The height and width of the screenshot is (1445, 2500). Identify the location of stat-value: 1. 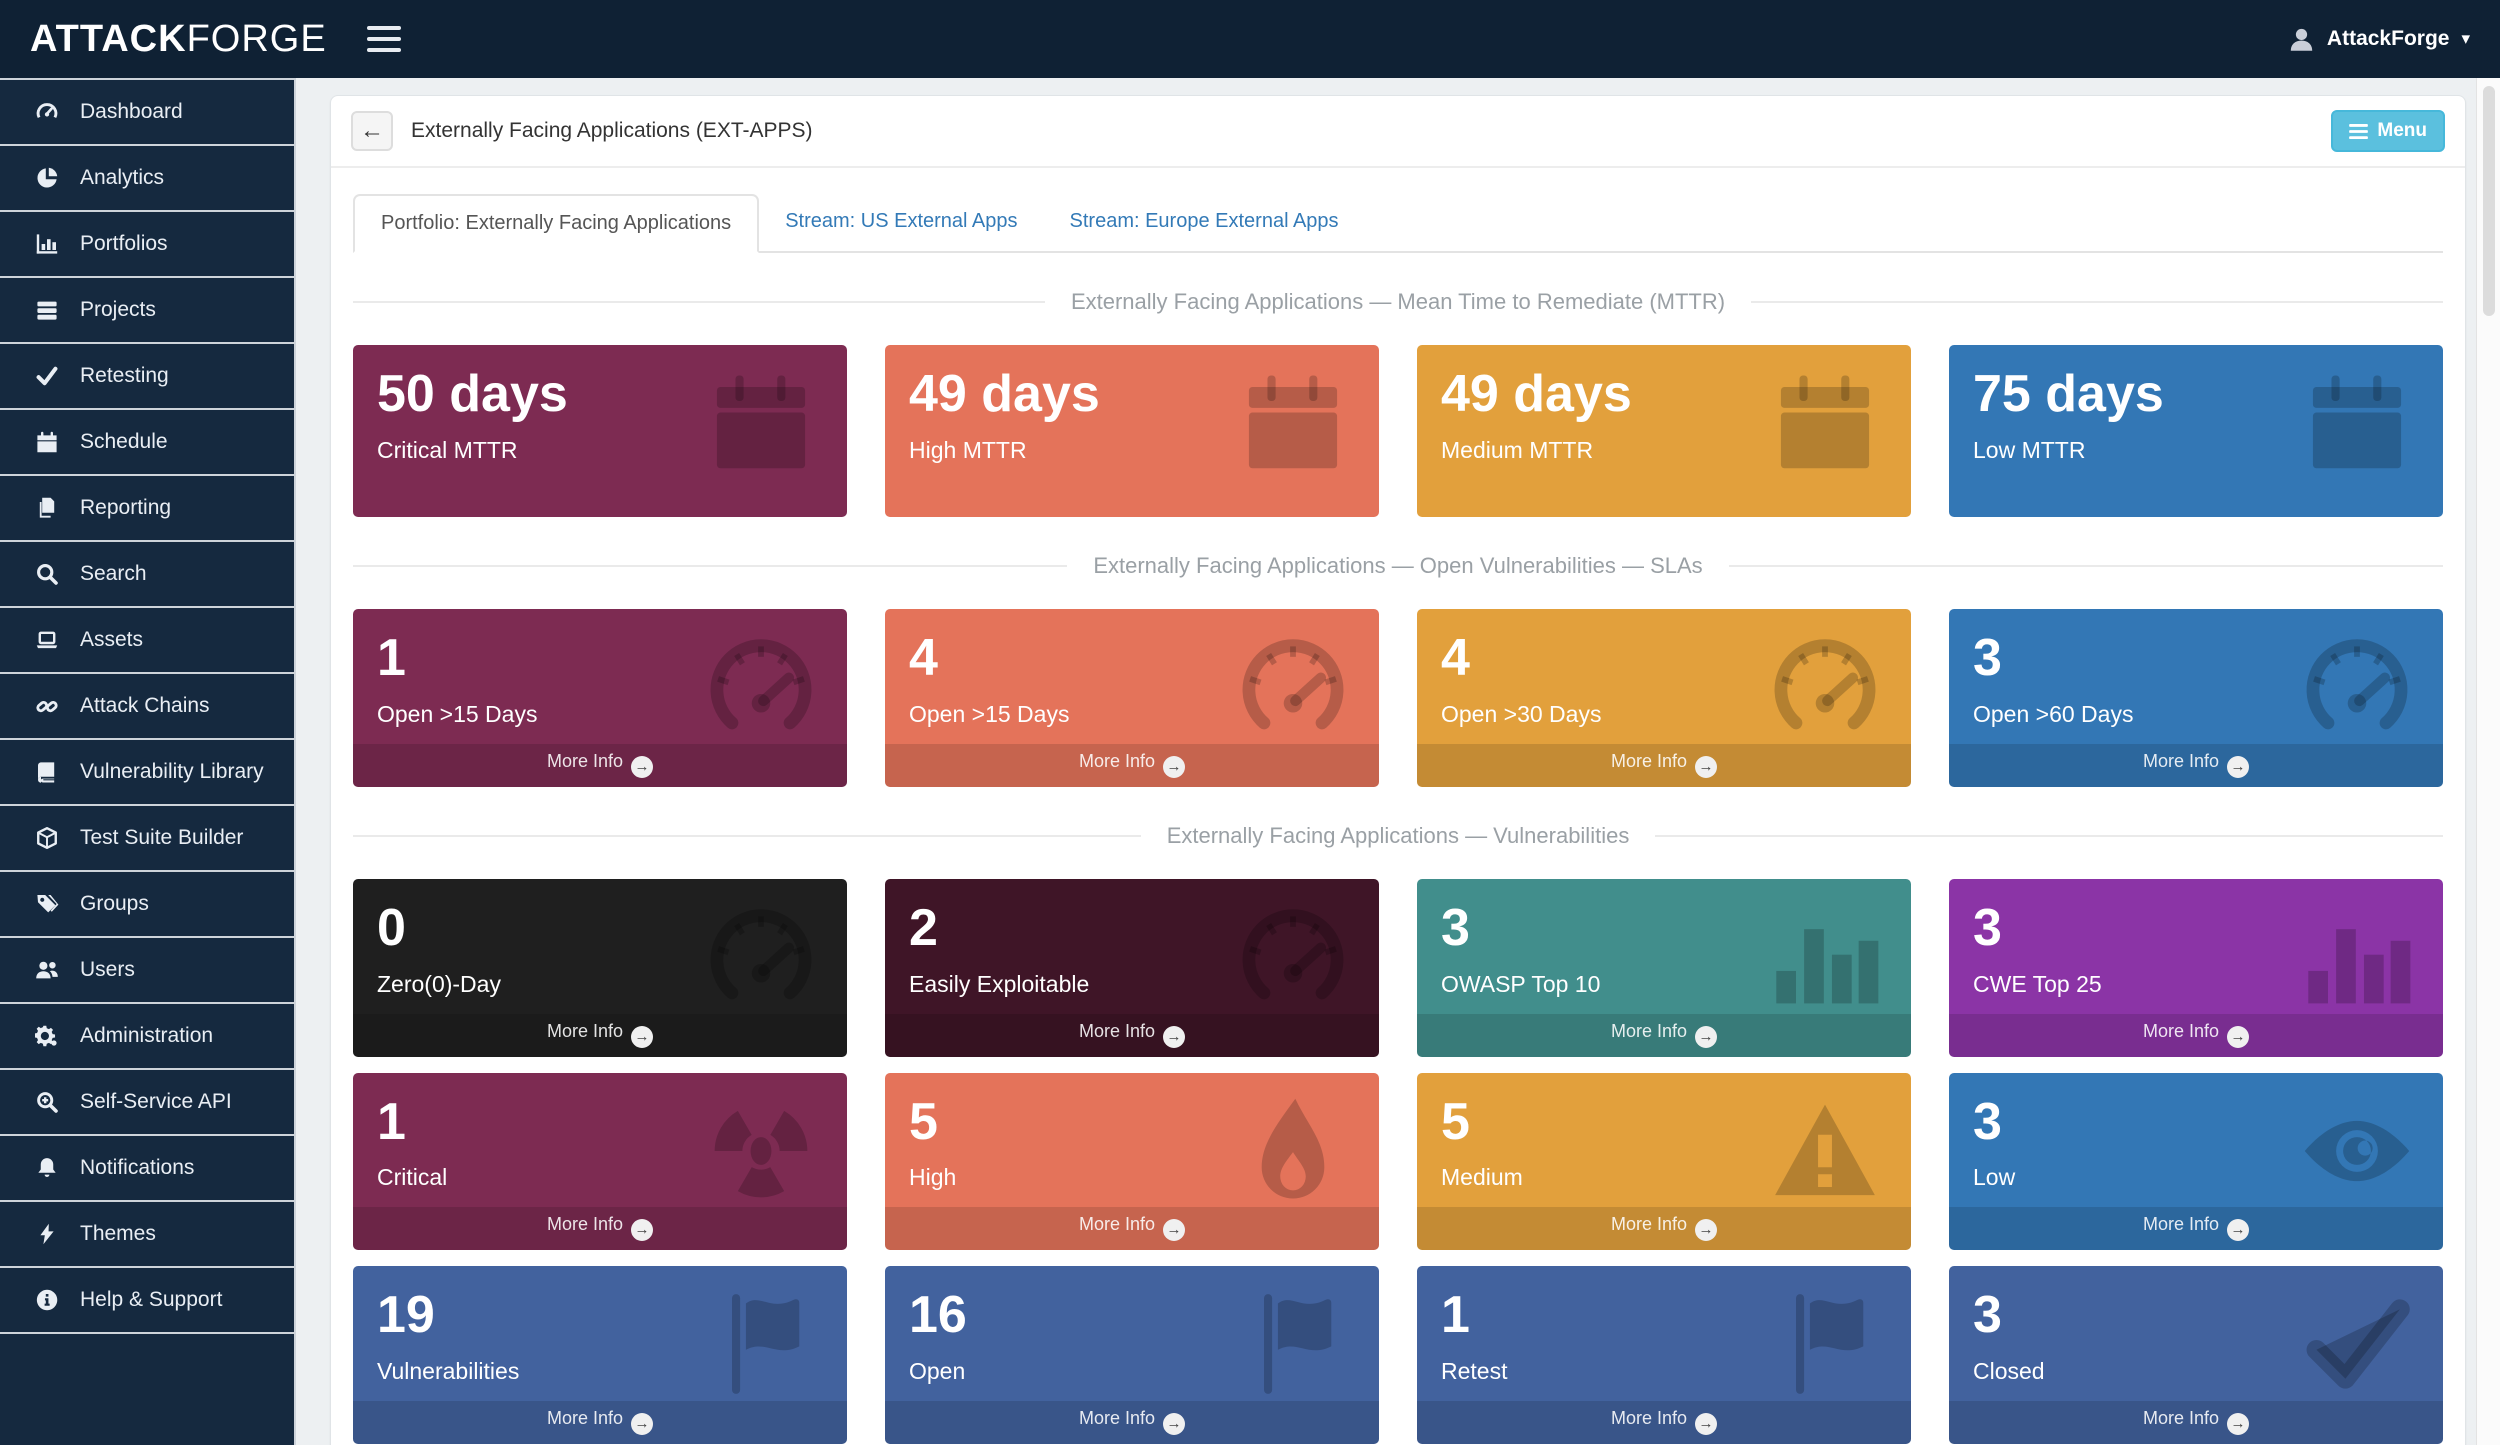
(391, 658).